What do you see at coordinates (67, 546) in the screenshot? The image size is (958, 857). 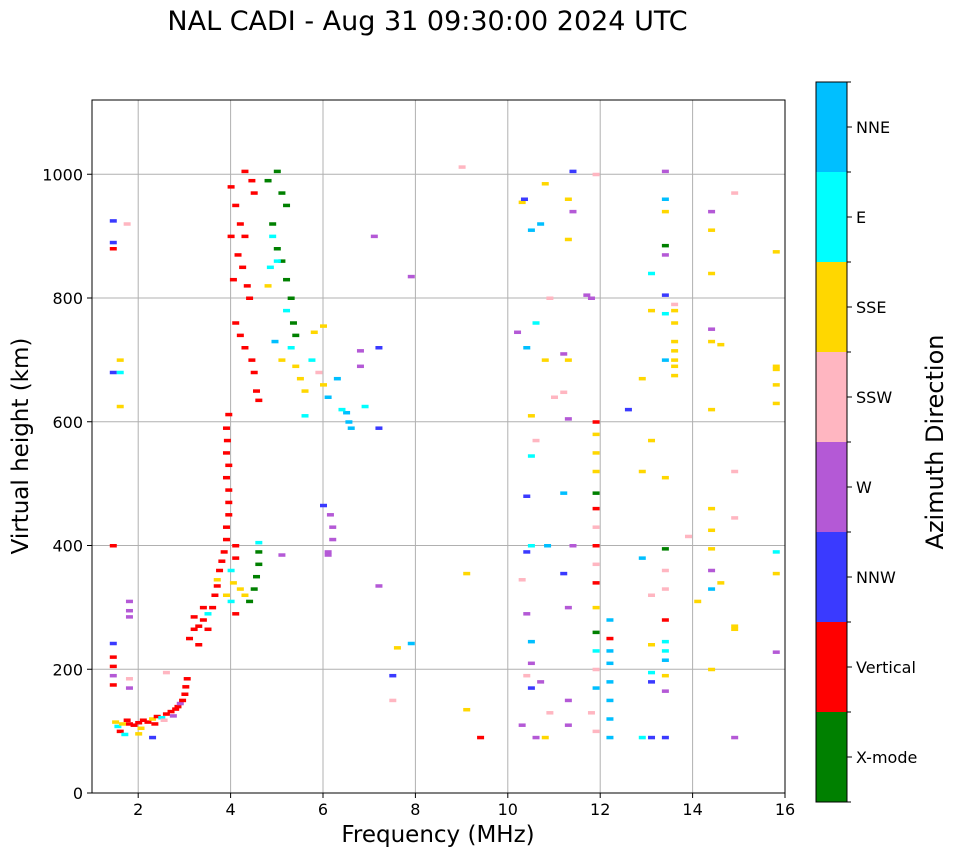 I see `y-tick-label: 400` at bounding box center [67, 546].